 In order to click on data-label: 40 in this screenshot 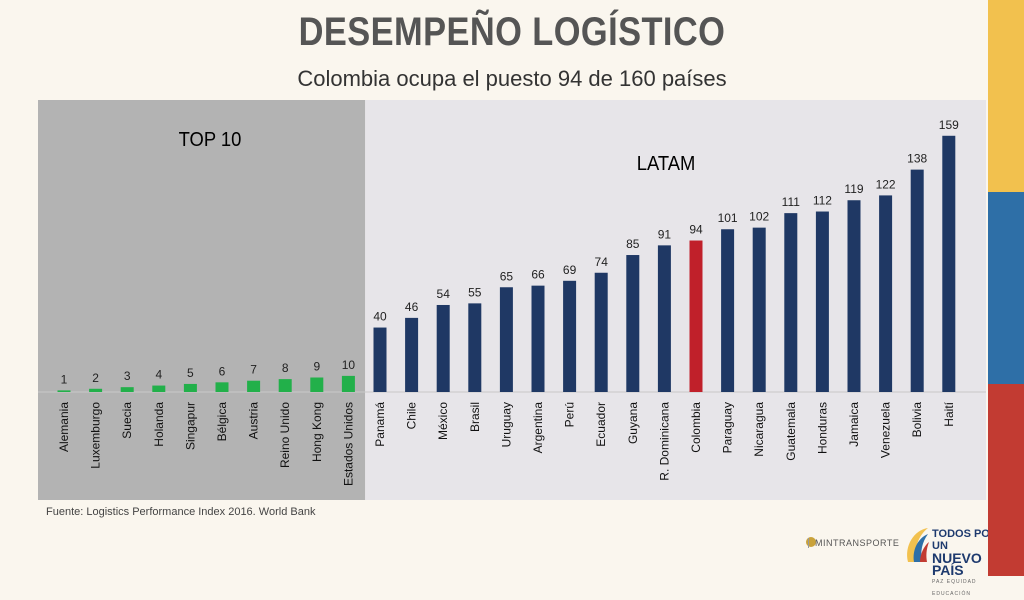, I will do `click(380, 317)`.